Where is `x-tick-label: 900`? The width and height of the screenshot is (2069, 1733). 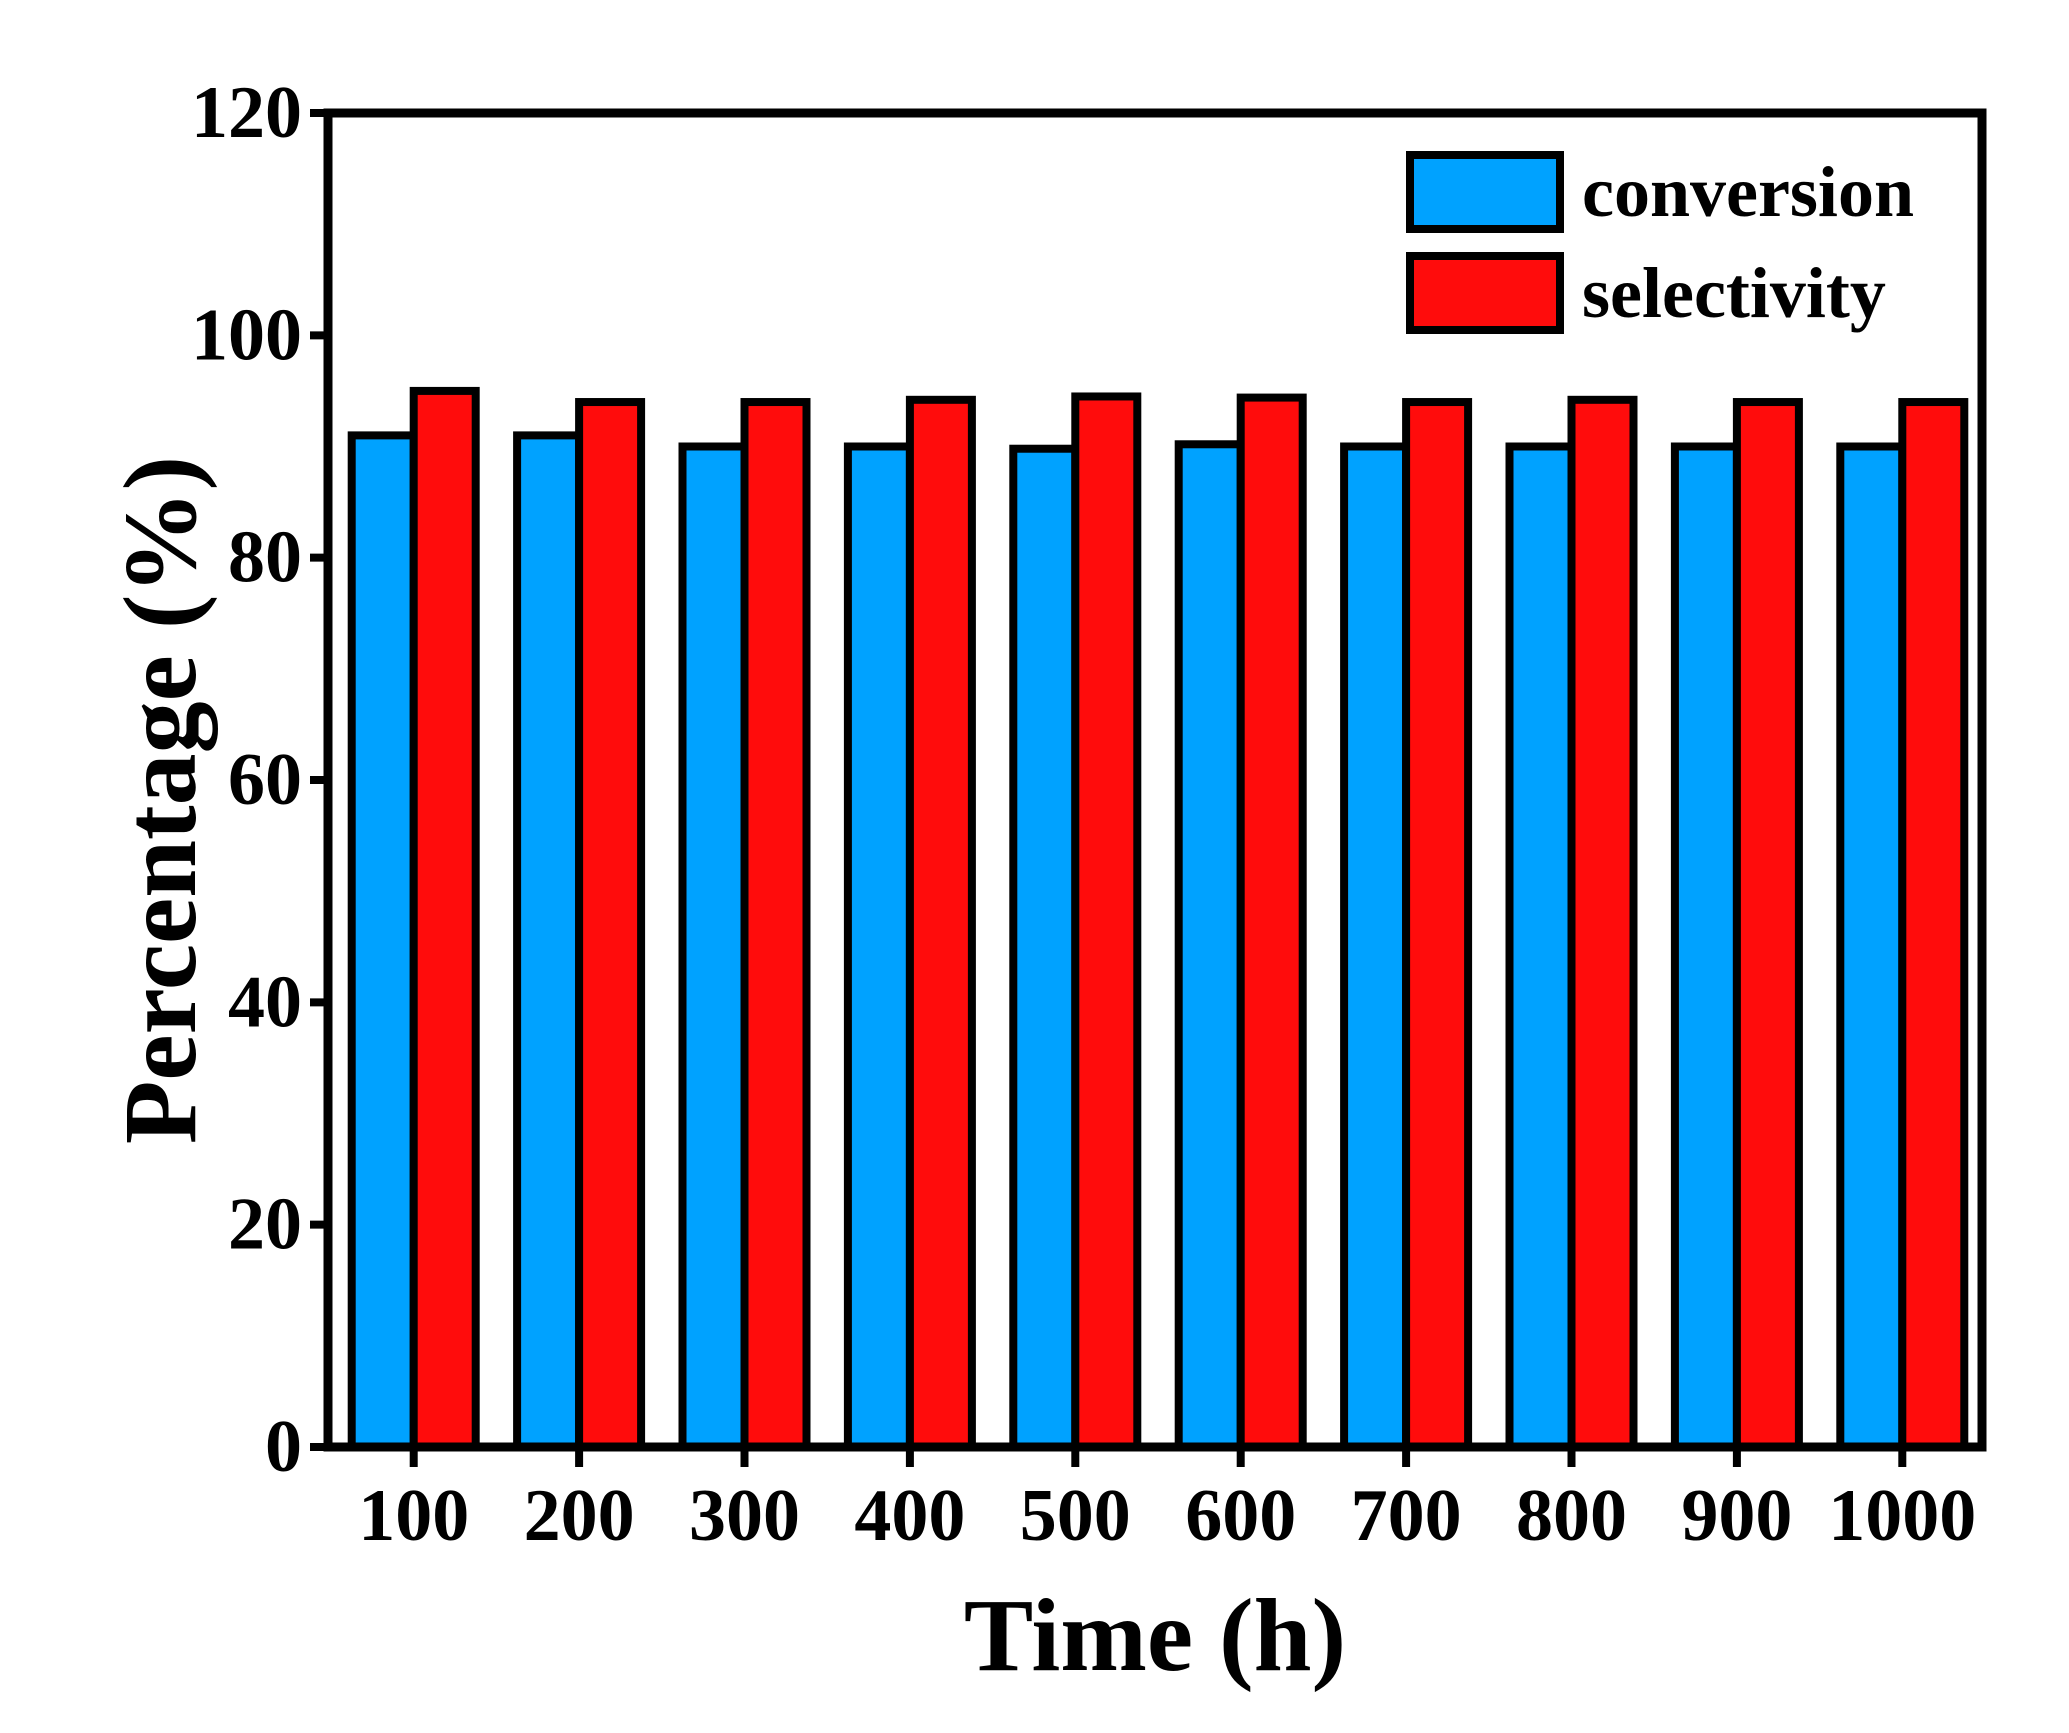 x-tick-label: 900 is located at coordinates (1736, 1516).